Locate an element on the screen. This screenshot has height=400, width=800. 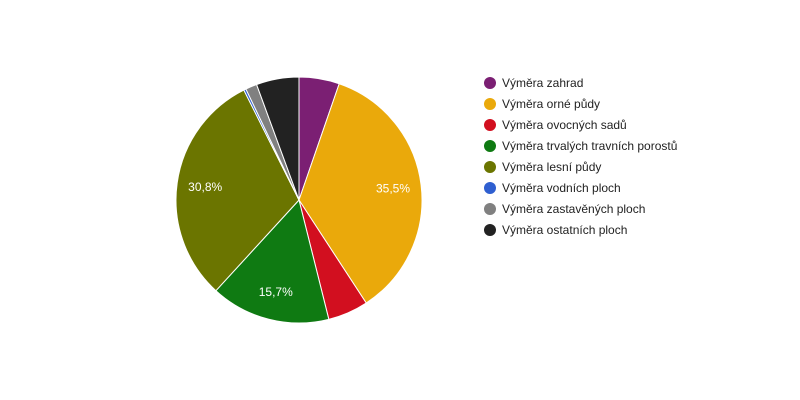
legend-item-8: Výměra ostatních ploch is located at coordinates (555, 230).